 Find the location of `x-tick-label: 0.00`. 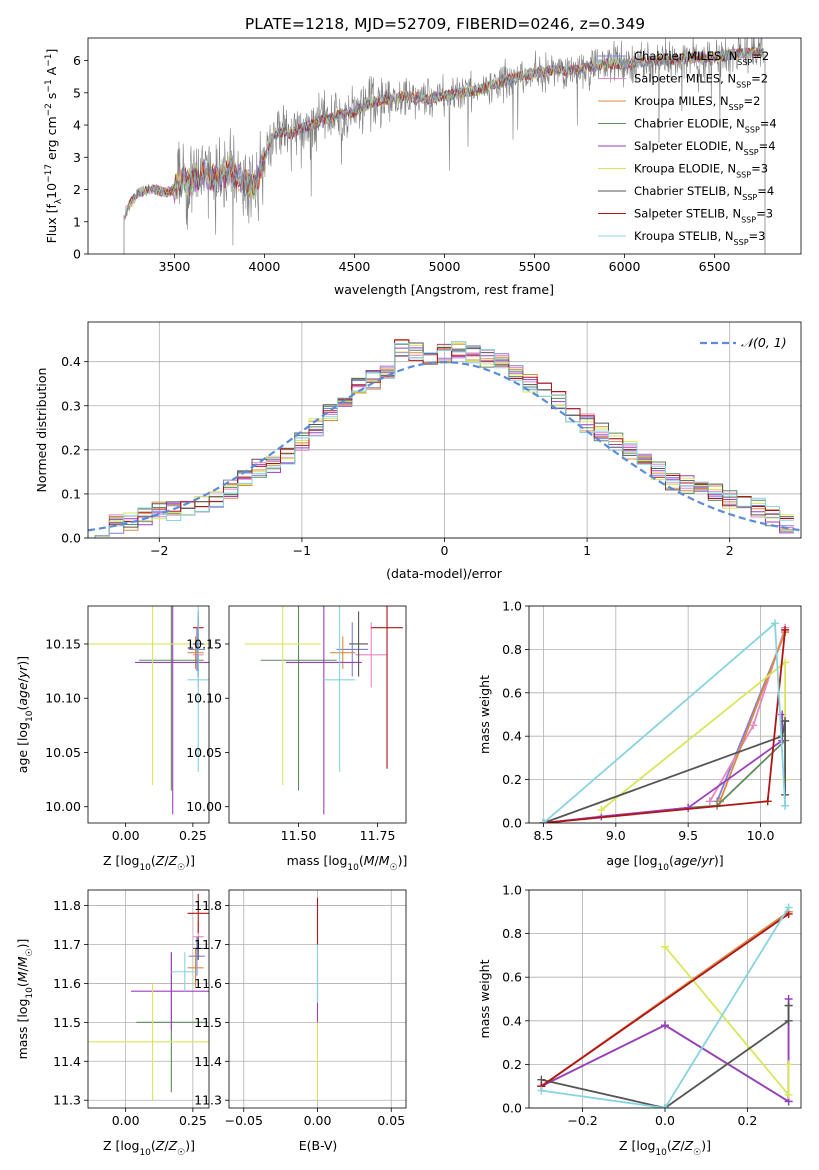

x-tick-label: 0.00 is located at coordinates (126, 835).